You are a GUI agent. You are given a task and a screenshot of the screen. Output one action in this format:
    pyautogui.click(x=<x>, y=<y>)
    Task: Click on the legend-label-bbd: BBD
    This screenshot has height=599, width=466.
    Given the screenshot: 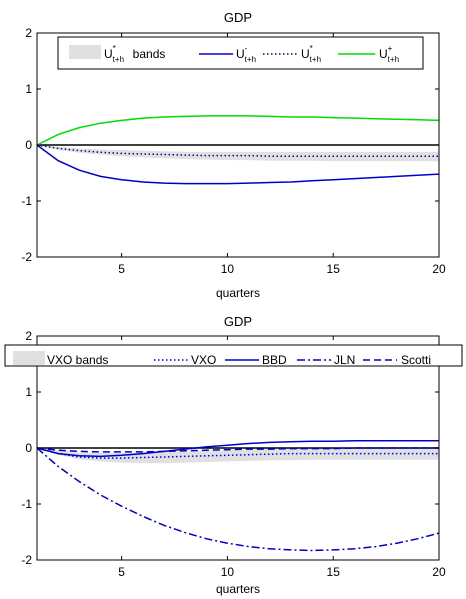 What is the action you would take?
    pyautogui.click(x=274, y=360)
    